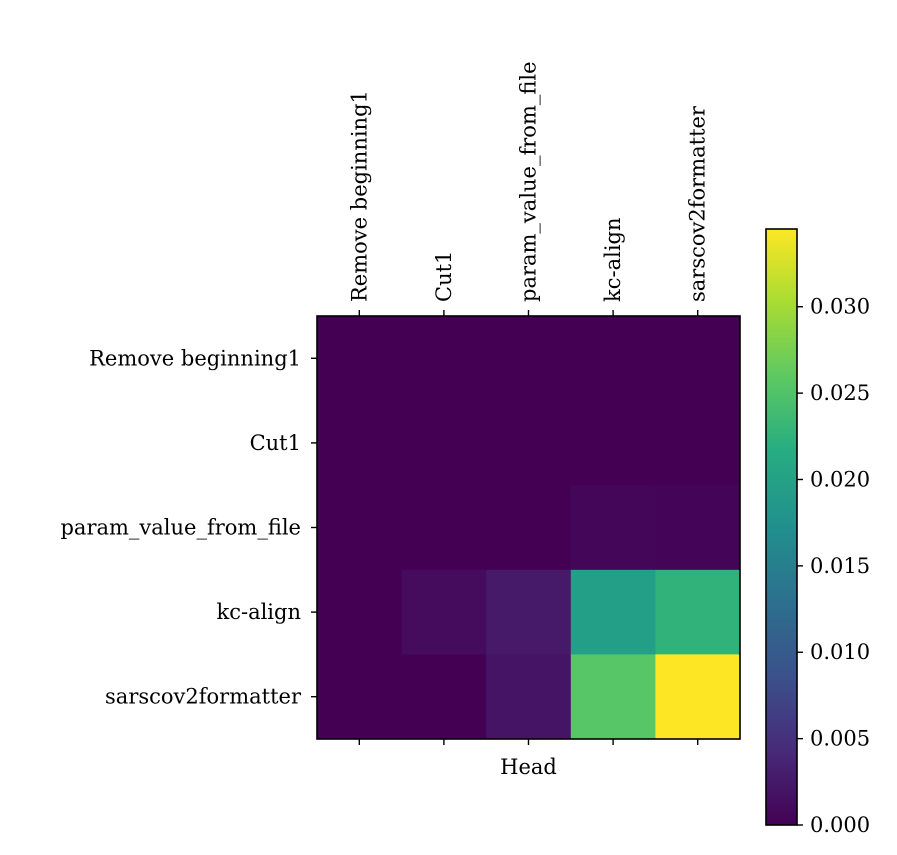  What do you see at coordinates (444, 528) in the screenshot?
I see `heatmap-cell-r2-c1` at bounding box center [444, 528].